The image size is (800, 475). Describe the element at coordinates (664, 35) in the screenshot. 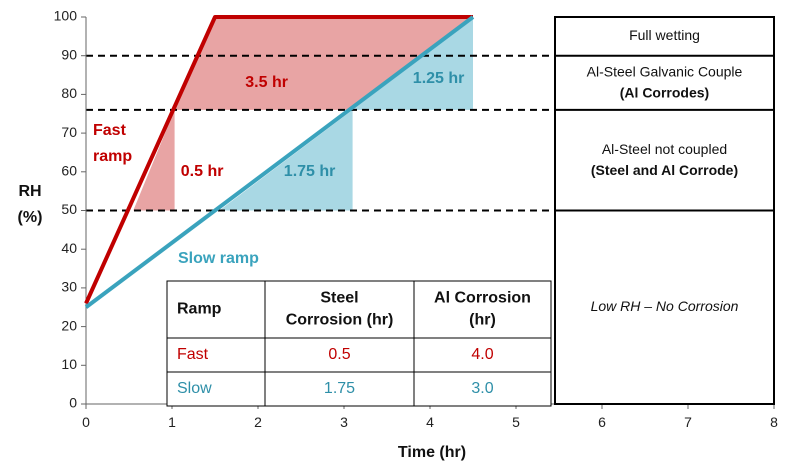

I see `region-label: Full wetting` at that location.